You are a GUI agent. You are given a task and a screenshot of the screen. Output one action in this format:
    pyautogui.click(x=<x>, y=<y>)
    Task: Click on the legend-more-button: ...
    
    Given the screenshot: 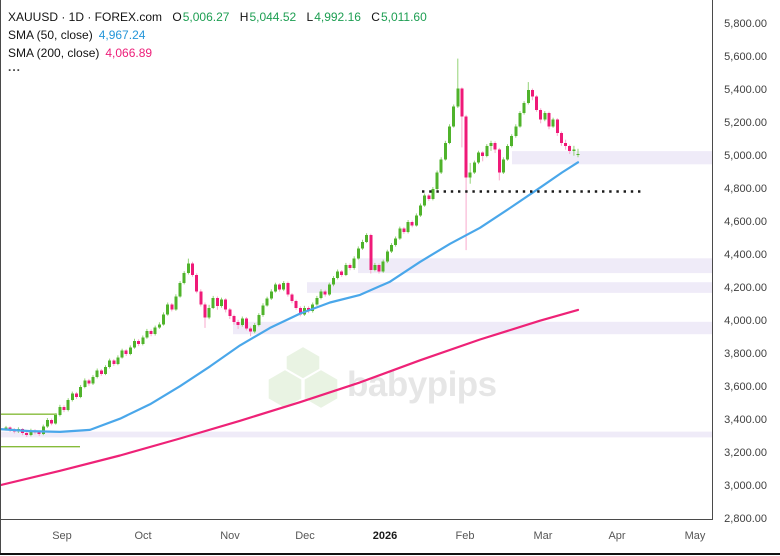 What is the action you would take?
    pyautogui.click(x=15, y=67)
    